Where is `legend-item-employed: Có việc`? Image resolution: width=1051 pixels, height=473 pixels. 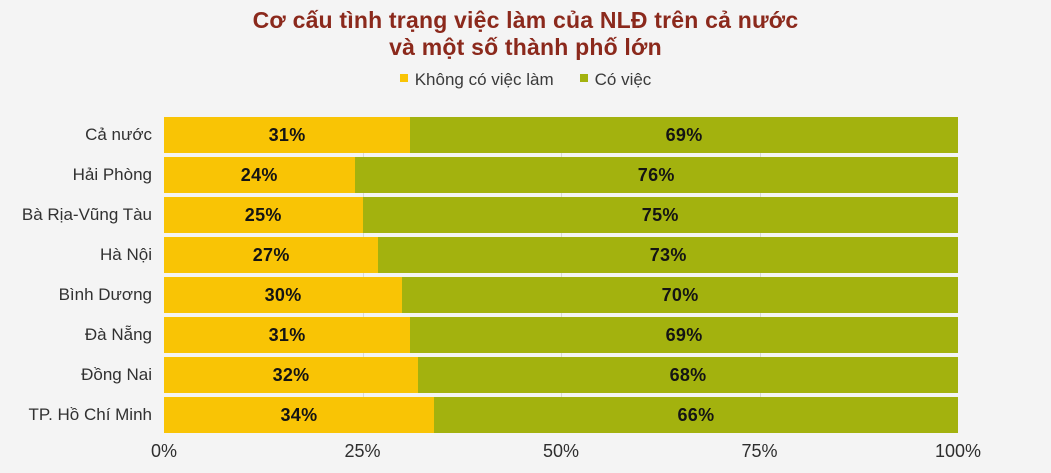
legend-item-employed: Có việc is located at coordinates (615, 80).